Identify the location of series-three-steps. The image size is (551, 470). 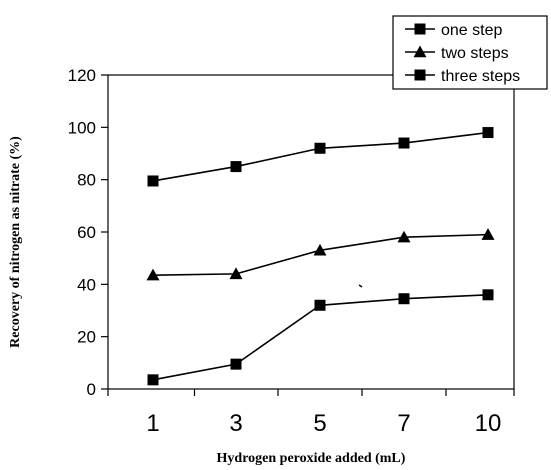
(320, 157).